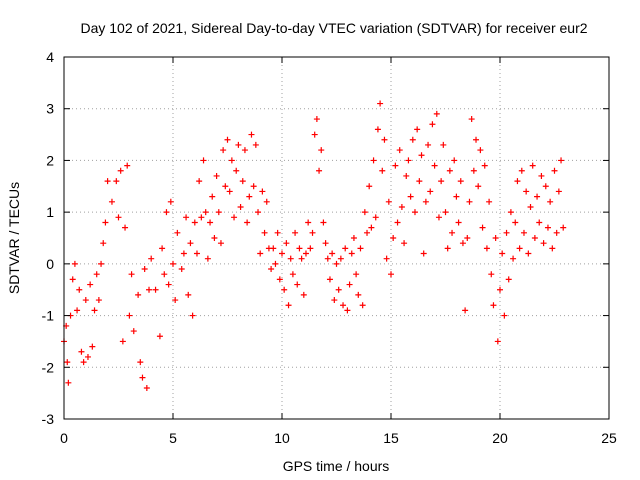  What do you see at coordinates (500, 438) in the screenshot?
I see `x-tick-label: 20` at bounding box center [500, 438].